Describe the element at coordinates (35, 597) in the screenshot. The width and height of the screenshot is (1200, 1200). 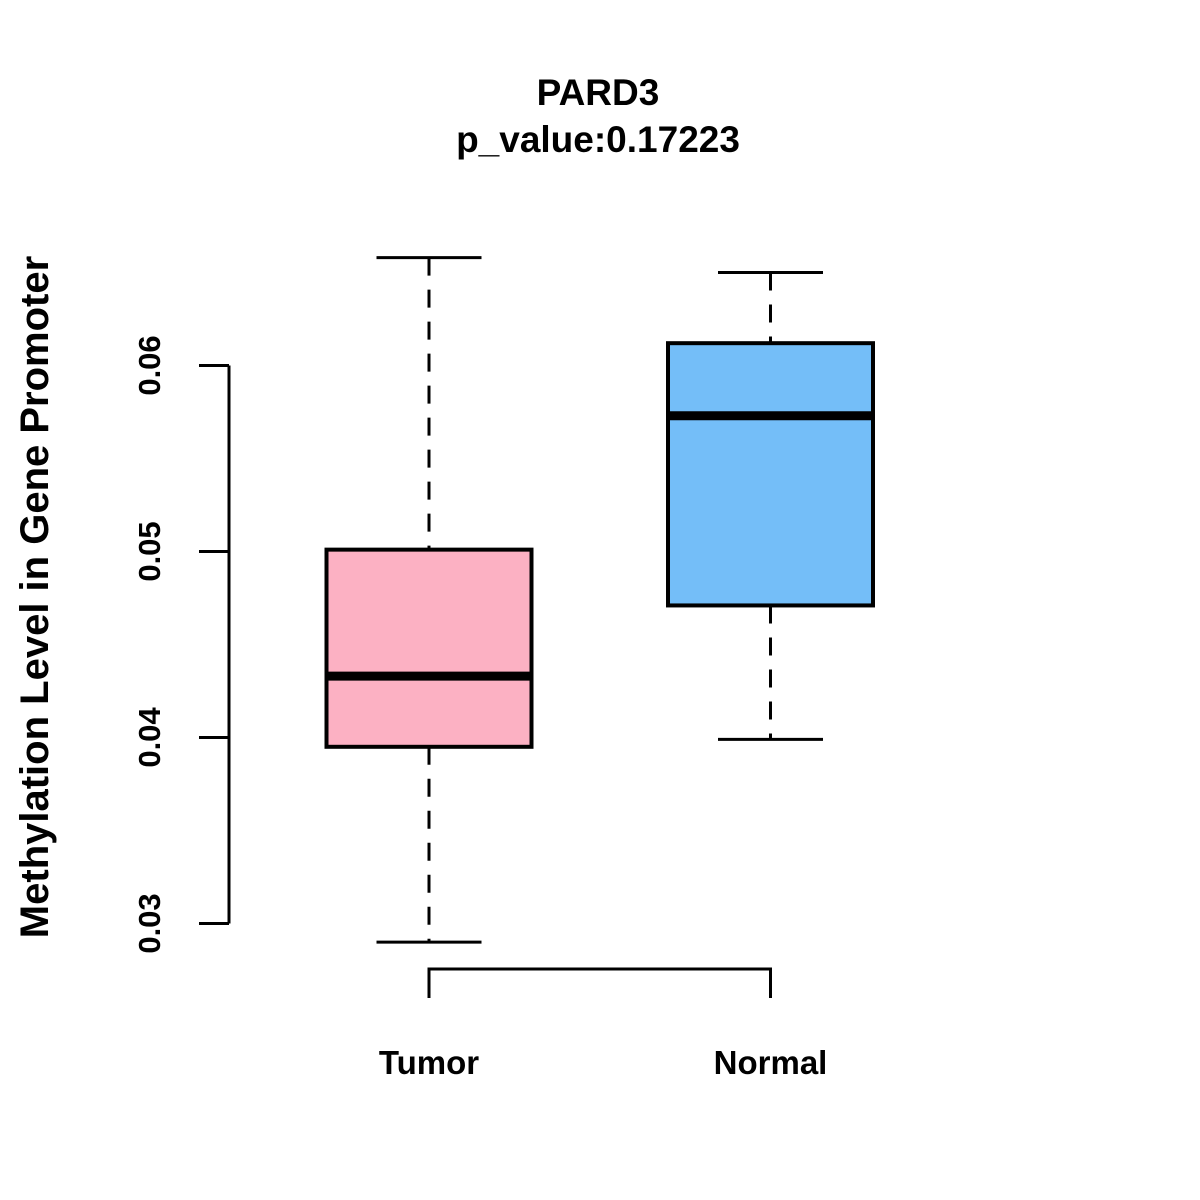
I see `y-axis-title: Methylation Level in Gene Promoter` at that location.